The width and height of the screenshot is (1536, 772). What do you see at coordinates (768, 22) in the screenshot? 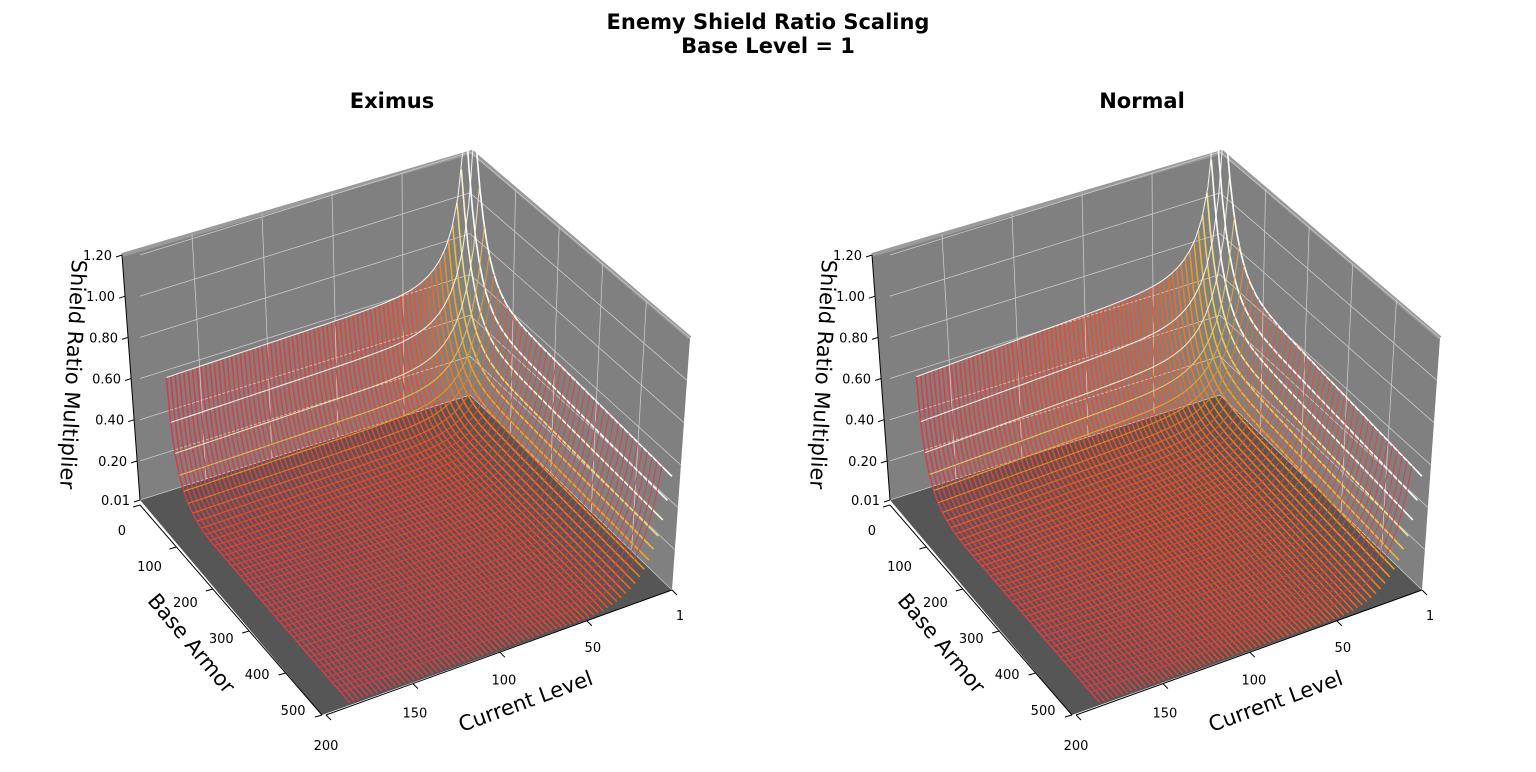
I see `figure-title-line1: Enemy Shield Ratio Scaling` at bounding box center [768, 22].